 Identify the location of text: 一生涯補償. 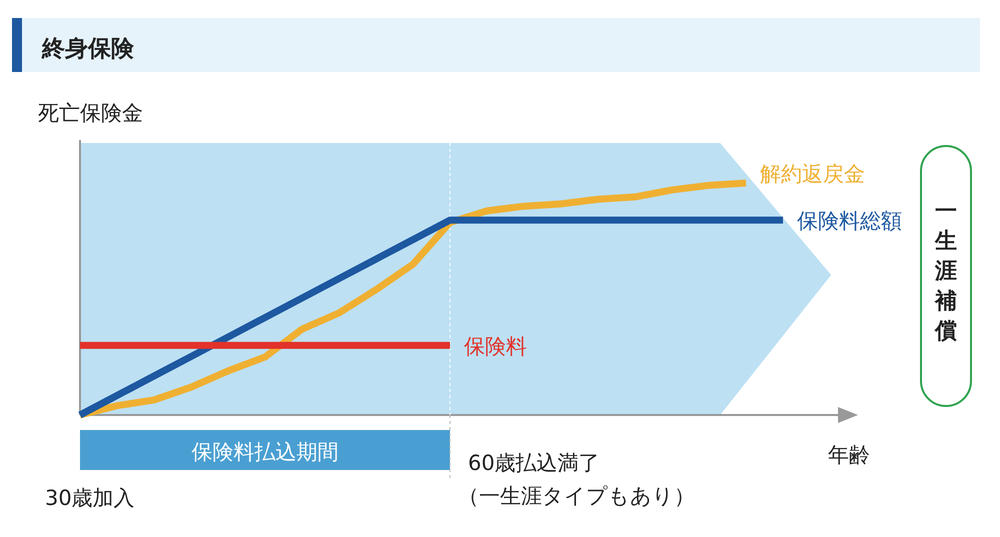
(945, 271).